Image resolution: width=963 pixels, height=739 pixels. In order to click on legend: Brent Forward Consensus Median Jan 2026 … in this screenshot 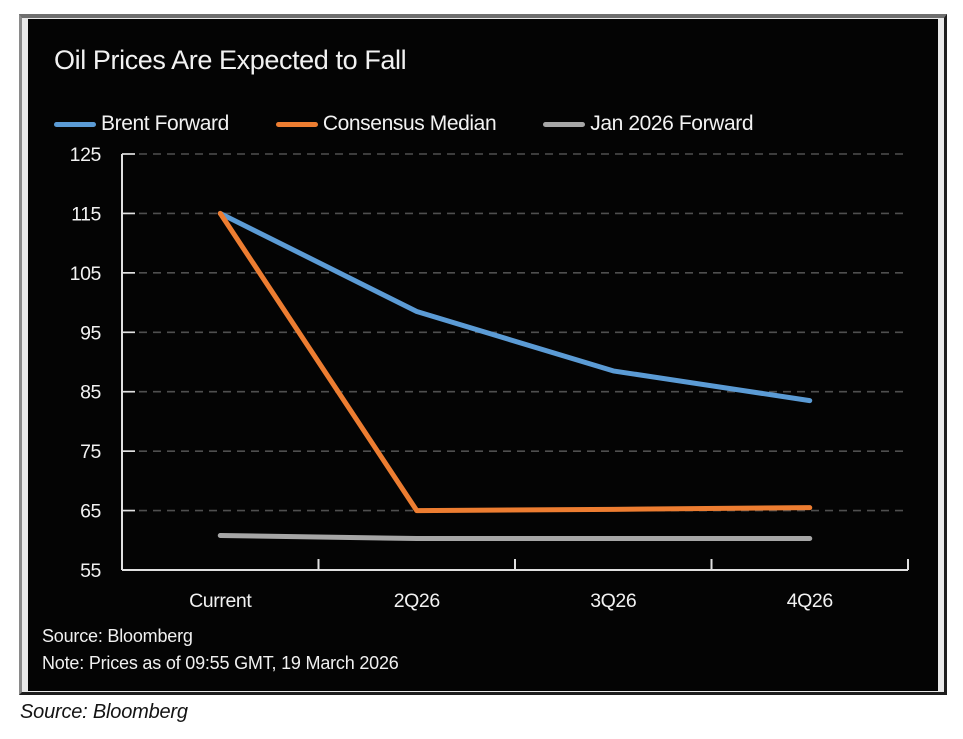, I will do `click(404, 124)`.